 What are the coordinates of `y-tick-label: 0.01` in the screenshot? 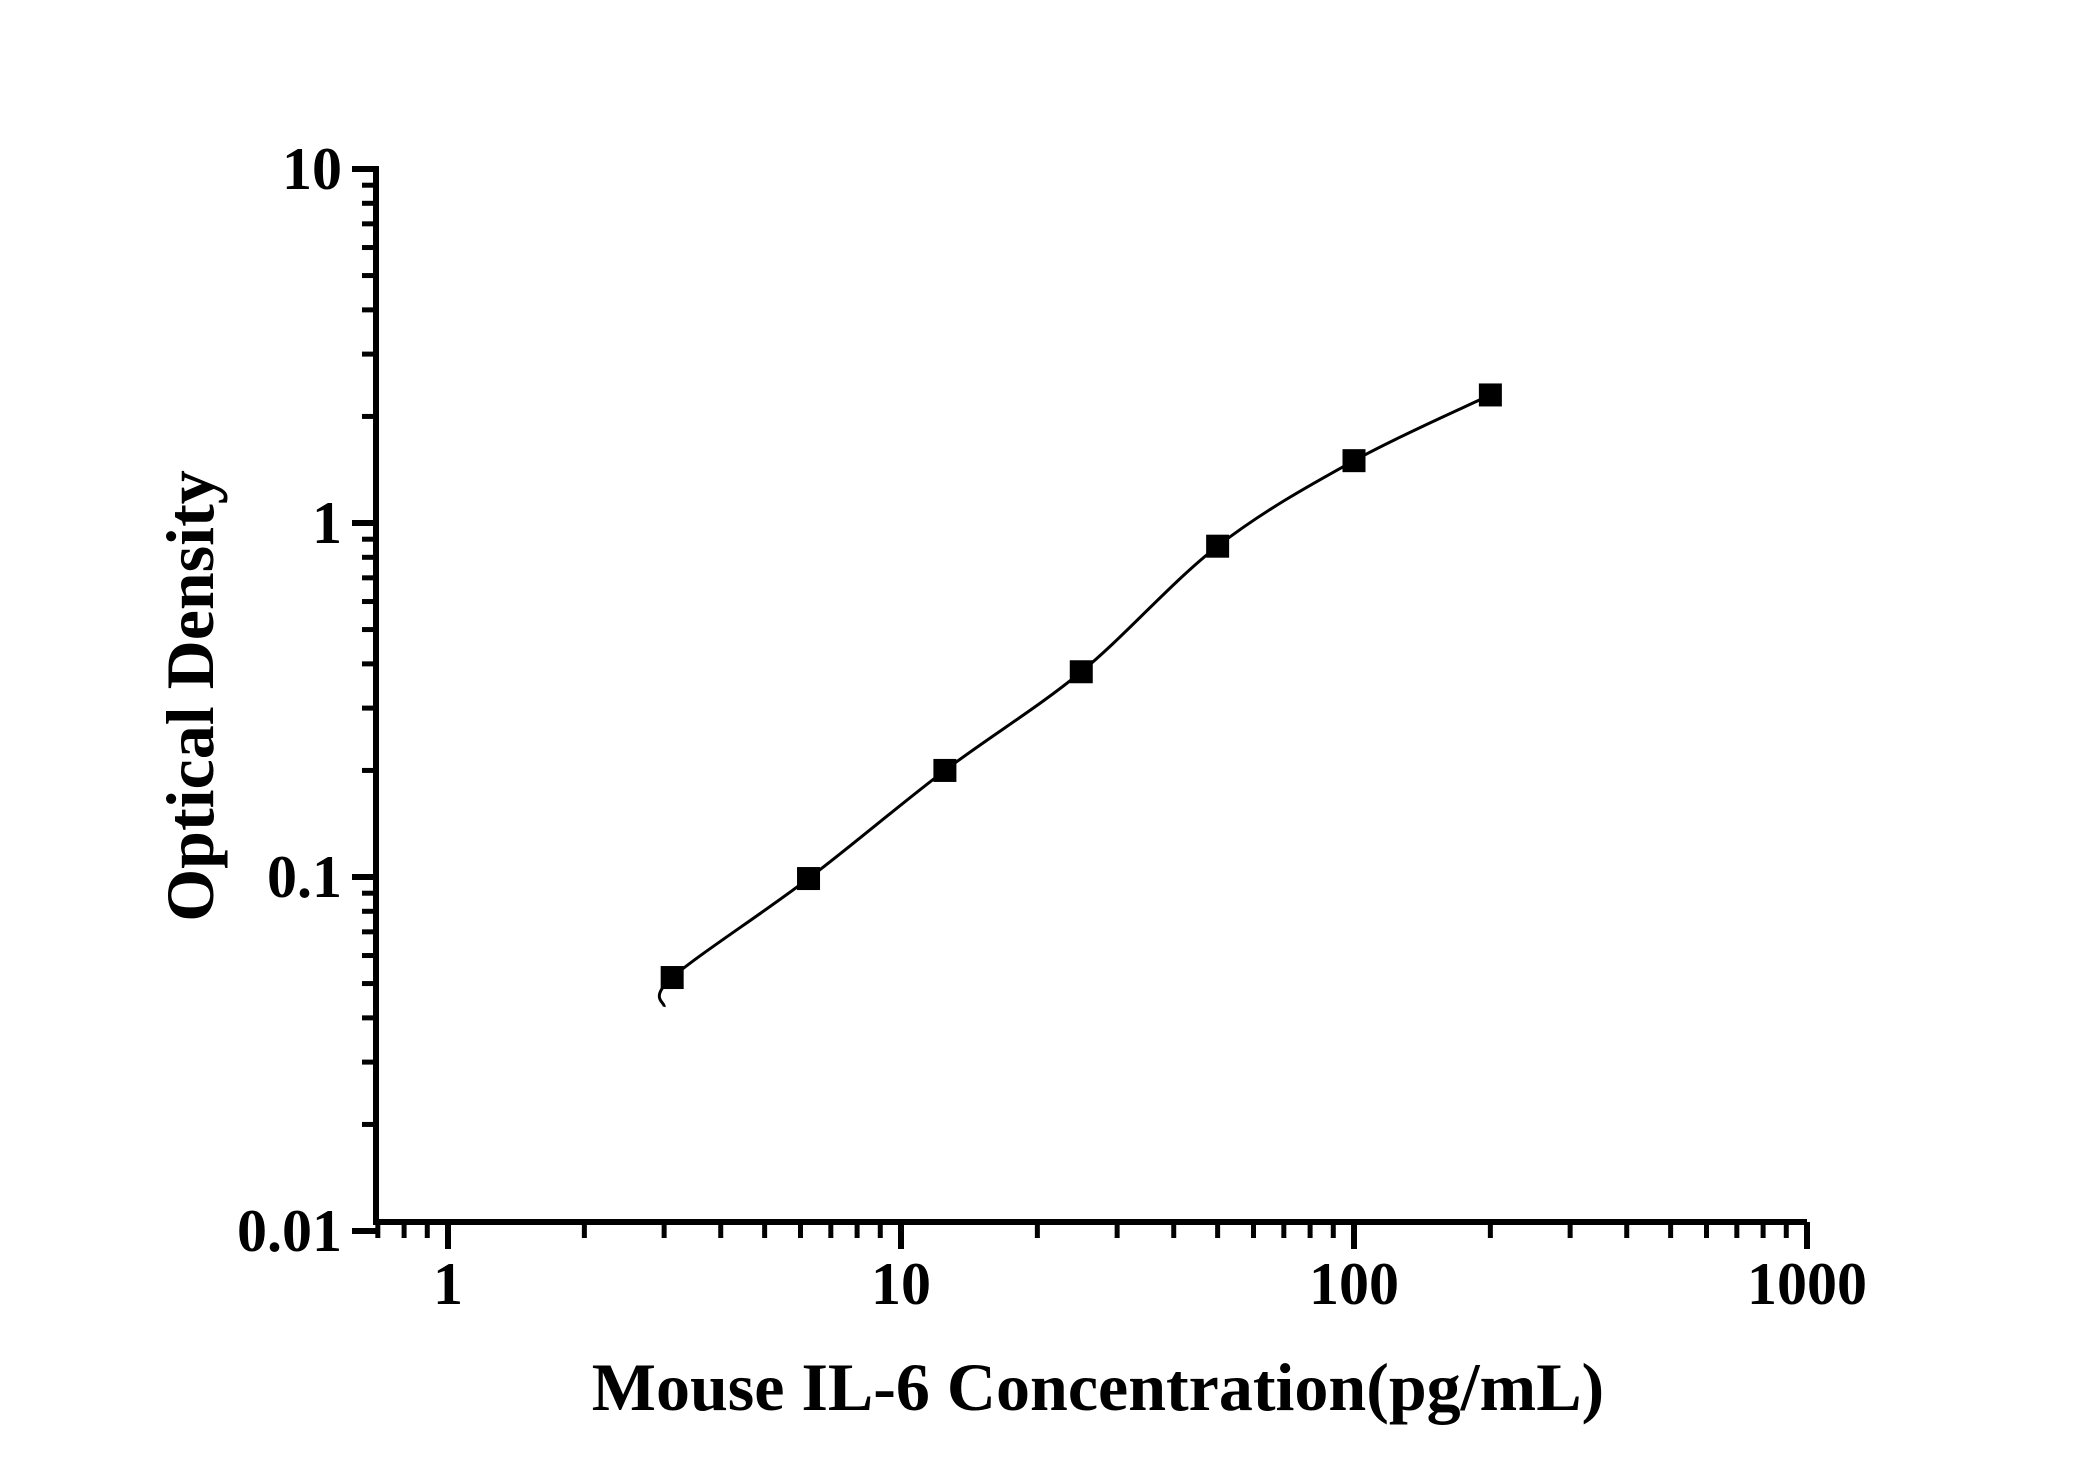 It's located at (289, 1231).